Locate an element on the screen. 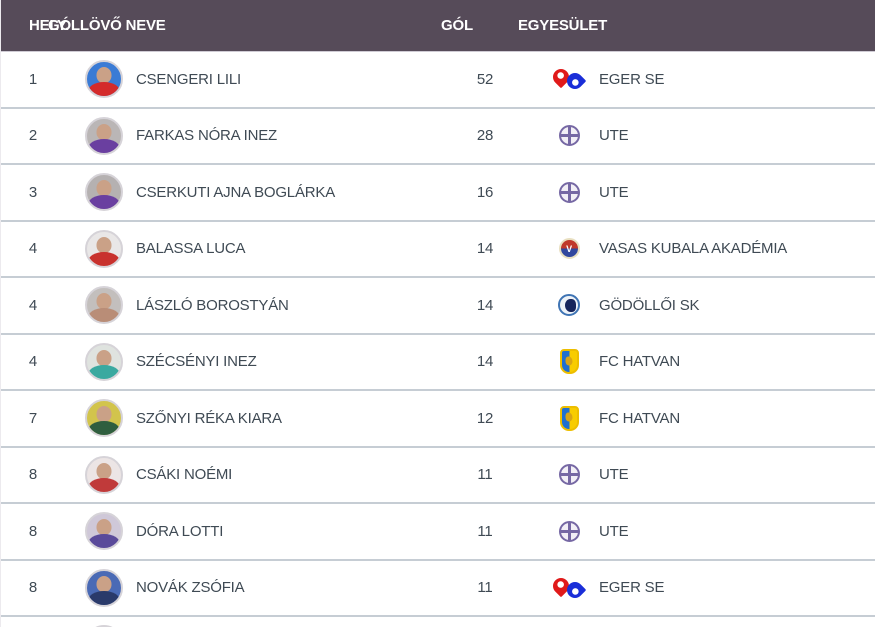 Image resolution: width=875 pixels, height=627 pixels. player-name: DÓRA LOTTI is located at coordinates (180, 531).